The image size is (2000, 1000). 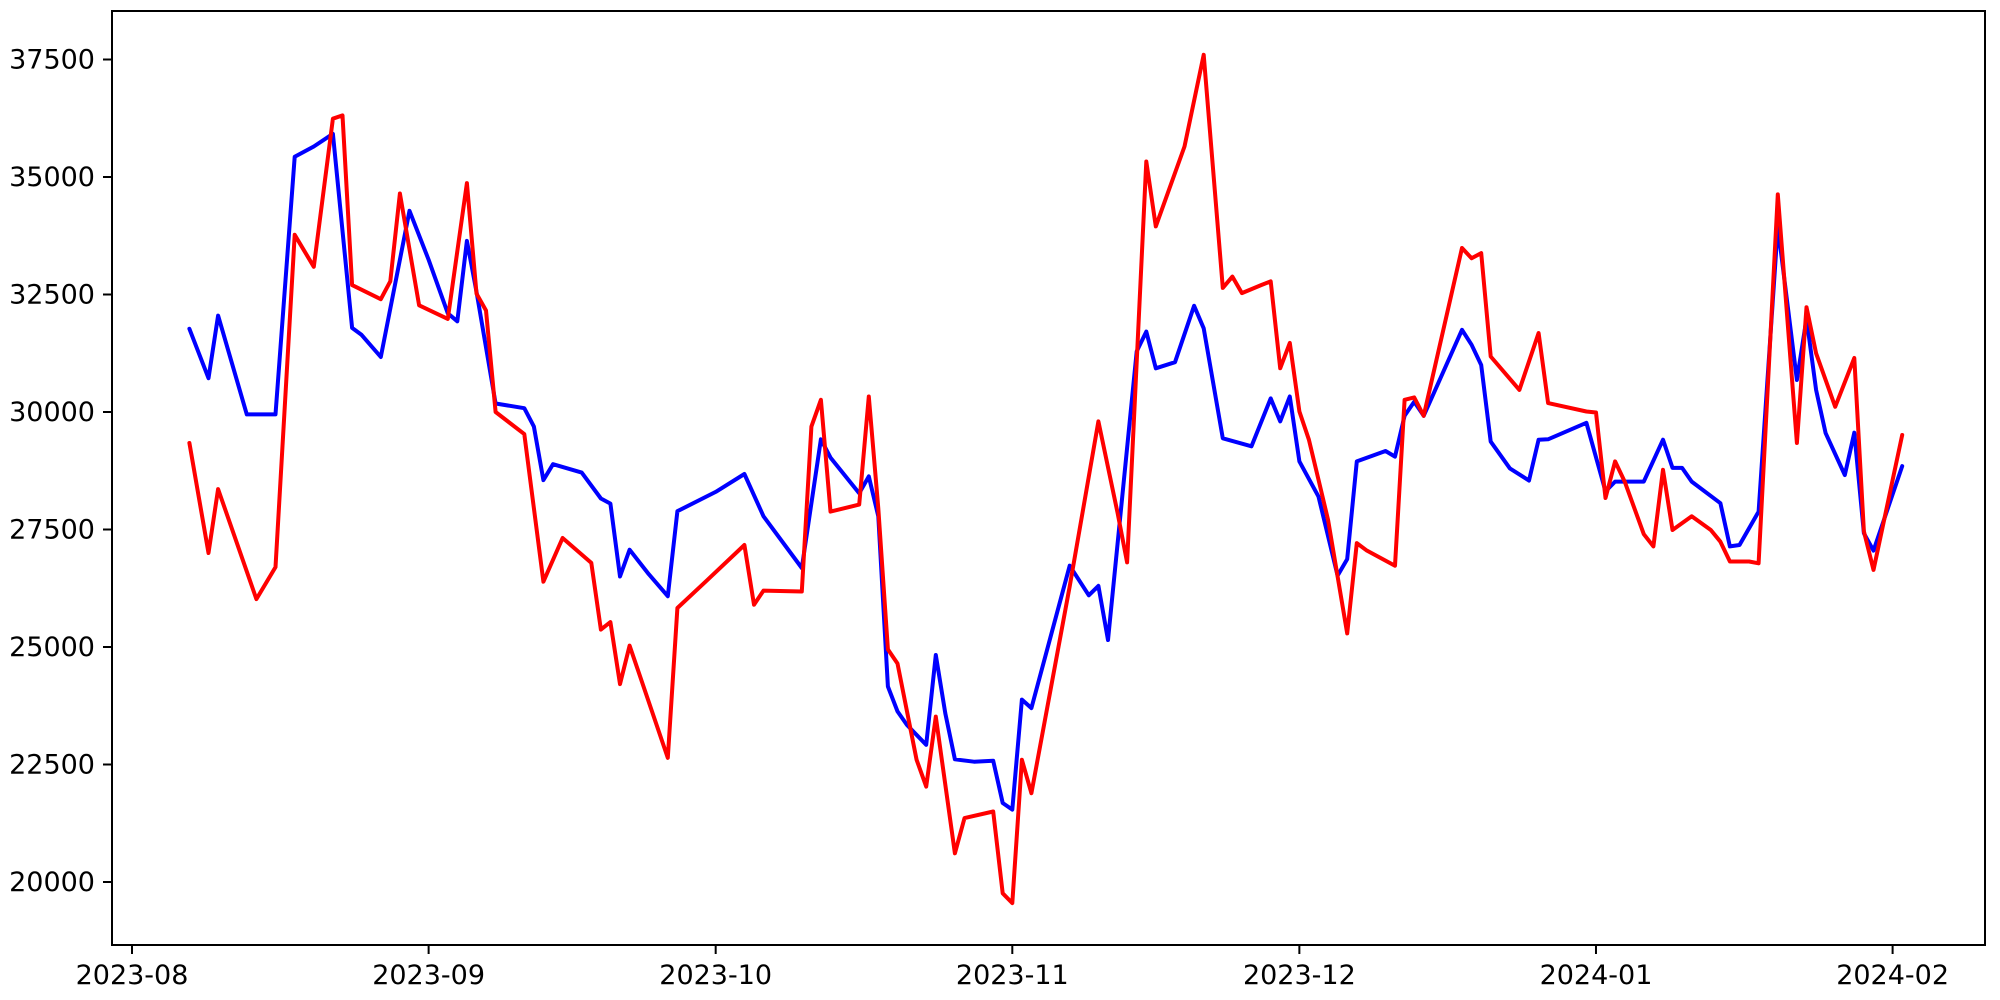 What do you see at coordinates (52, 647) in the screenshot?
I see `y-axis-tick-label: 25000` at bounding box center [52, 647].